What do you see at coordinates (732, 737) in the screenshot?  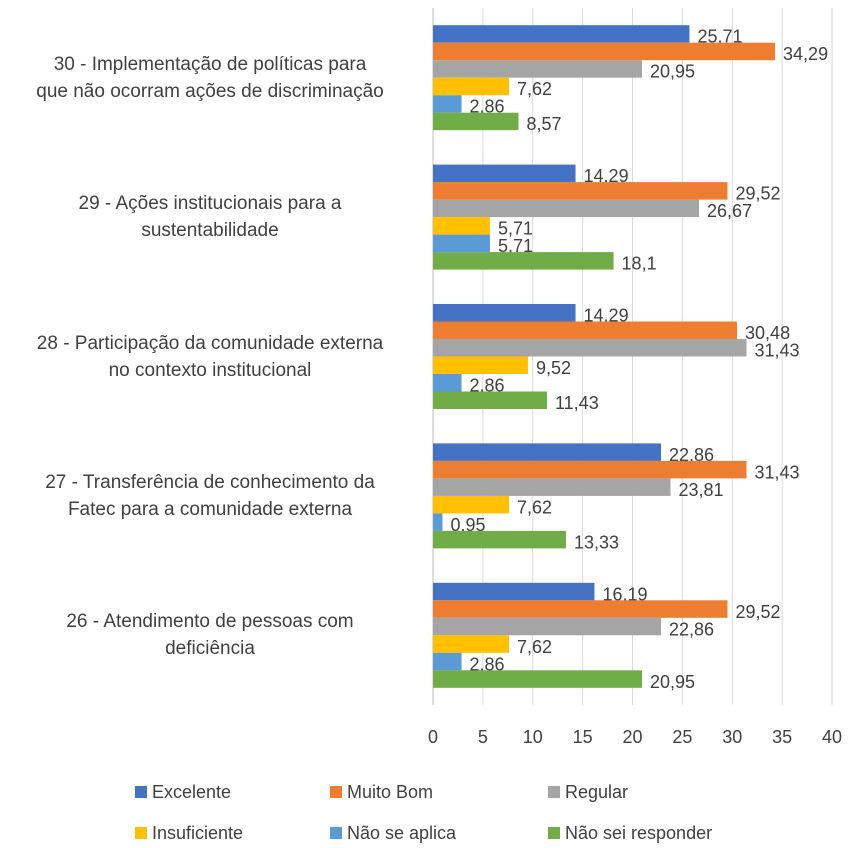 I see `x-tick-label: 30` at bounding box center [732, 737].